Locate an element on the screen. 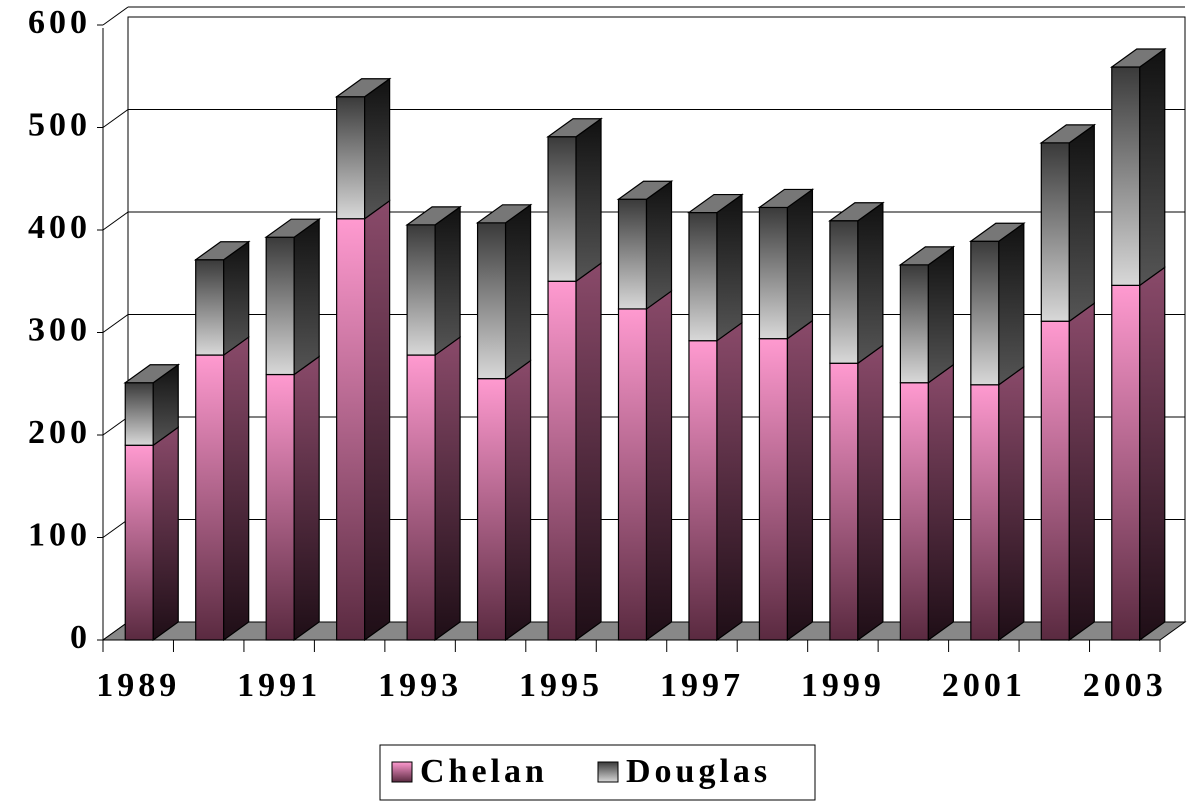 The image size is (1188, 803). y-tick-label: 200 is located at coordinates (59, 432).